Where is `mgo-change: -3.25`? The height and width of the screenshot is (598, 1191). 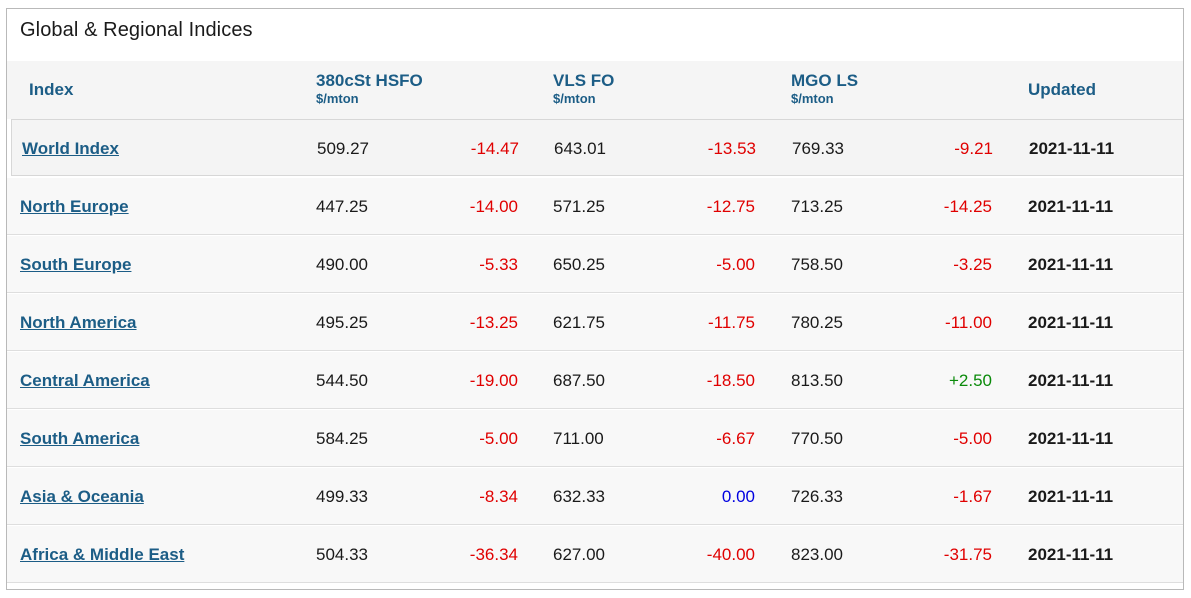
mgo-change: -3.25 is located at coordinates (972, 264).